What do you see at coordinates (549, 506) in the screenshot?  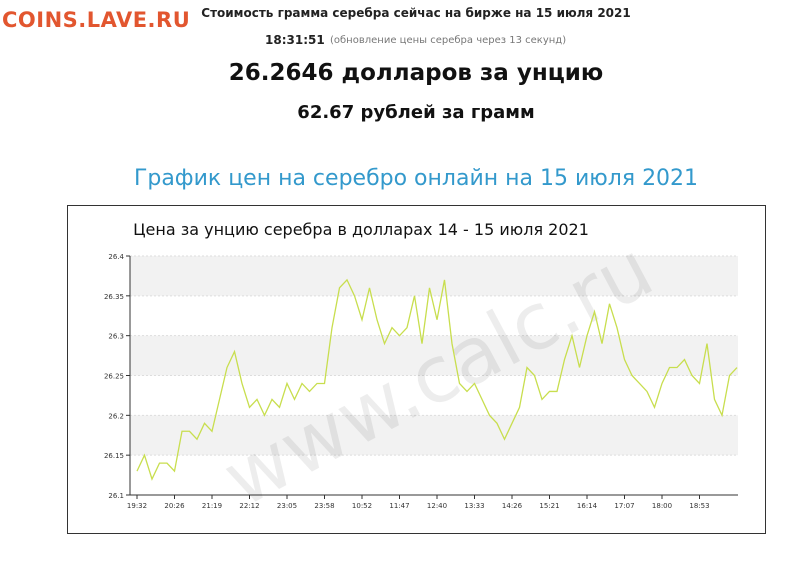 I see `x-tick-label: 15:21` at bounding box center [549, 506].